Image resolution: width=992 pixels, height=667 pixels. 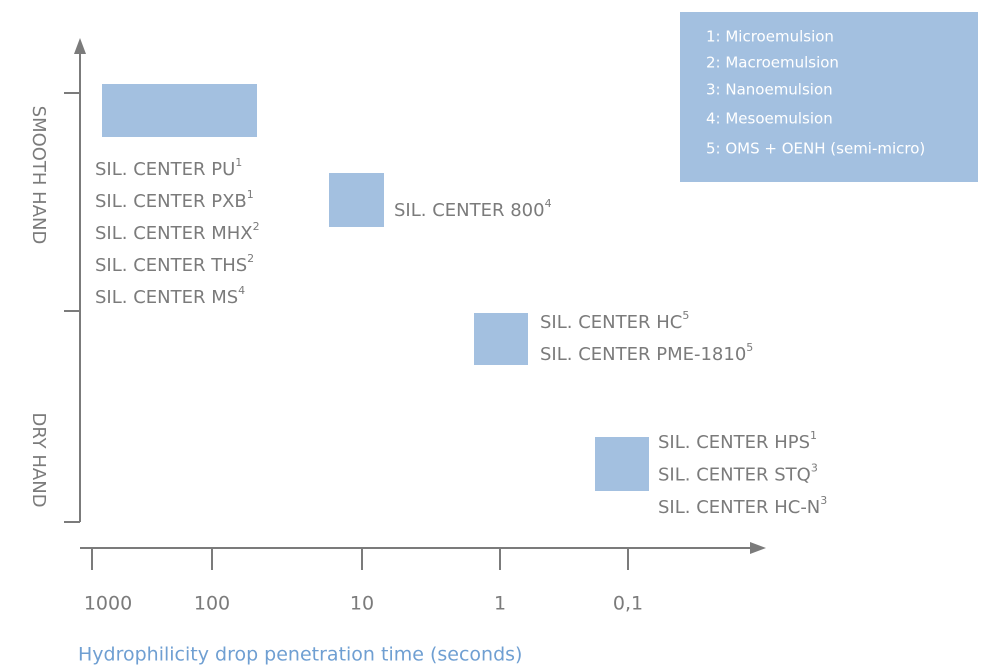 I want to click on product-label: SIL. CENTER 8004, so click(x=473, y=209).